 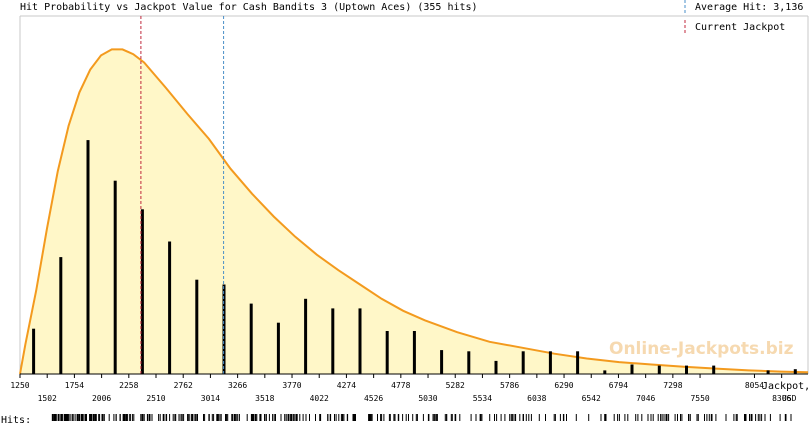 I want to click on x-tick-label: 6794, so click(x=618, y=385).